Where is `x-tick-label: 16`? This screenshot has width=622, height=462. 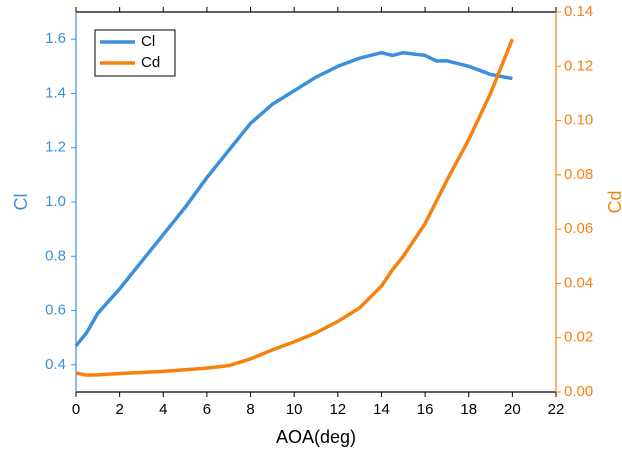
x-tick-label: 16 is located at coordinates (425, 409).